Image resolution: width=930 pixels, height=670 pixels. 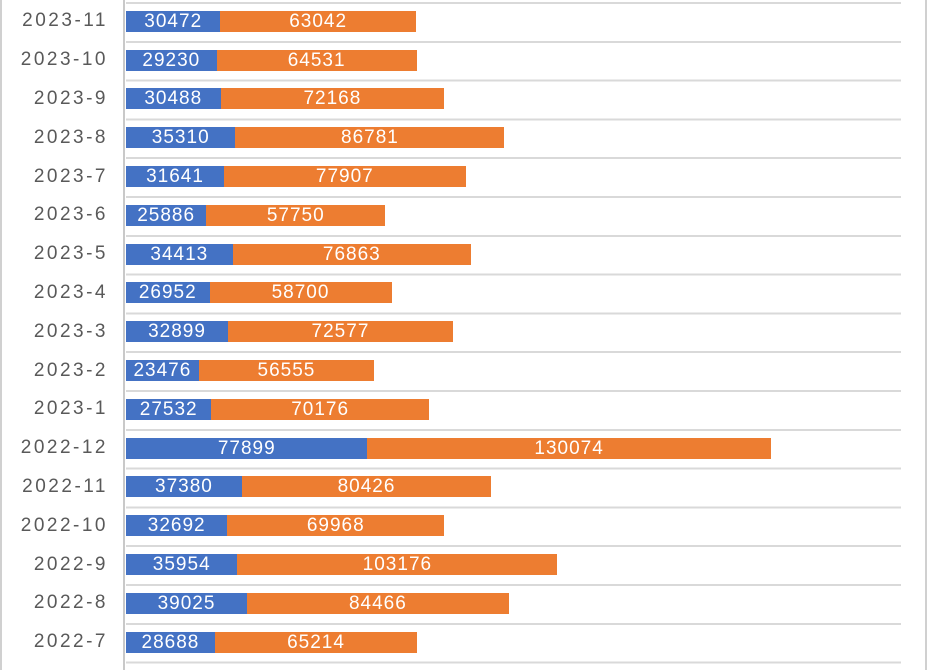 I want to click on category-label: 2023-1, so click(x=70, y=409).